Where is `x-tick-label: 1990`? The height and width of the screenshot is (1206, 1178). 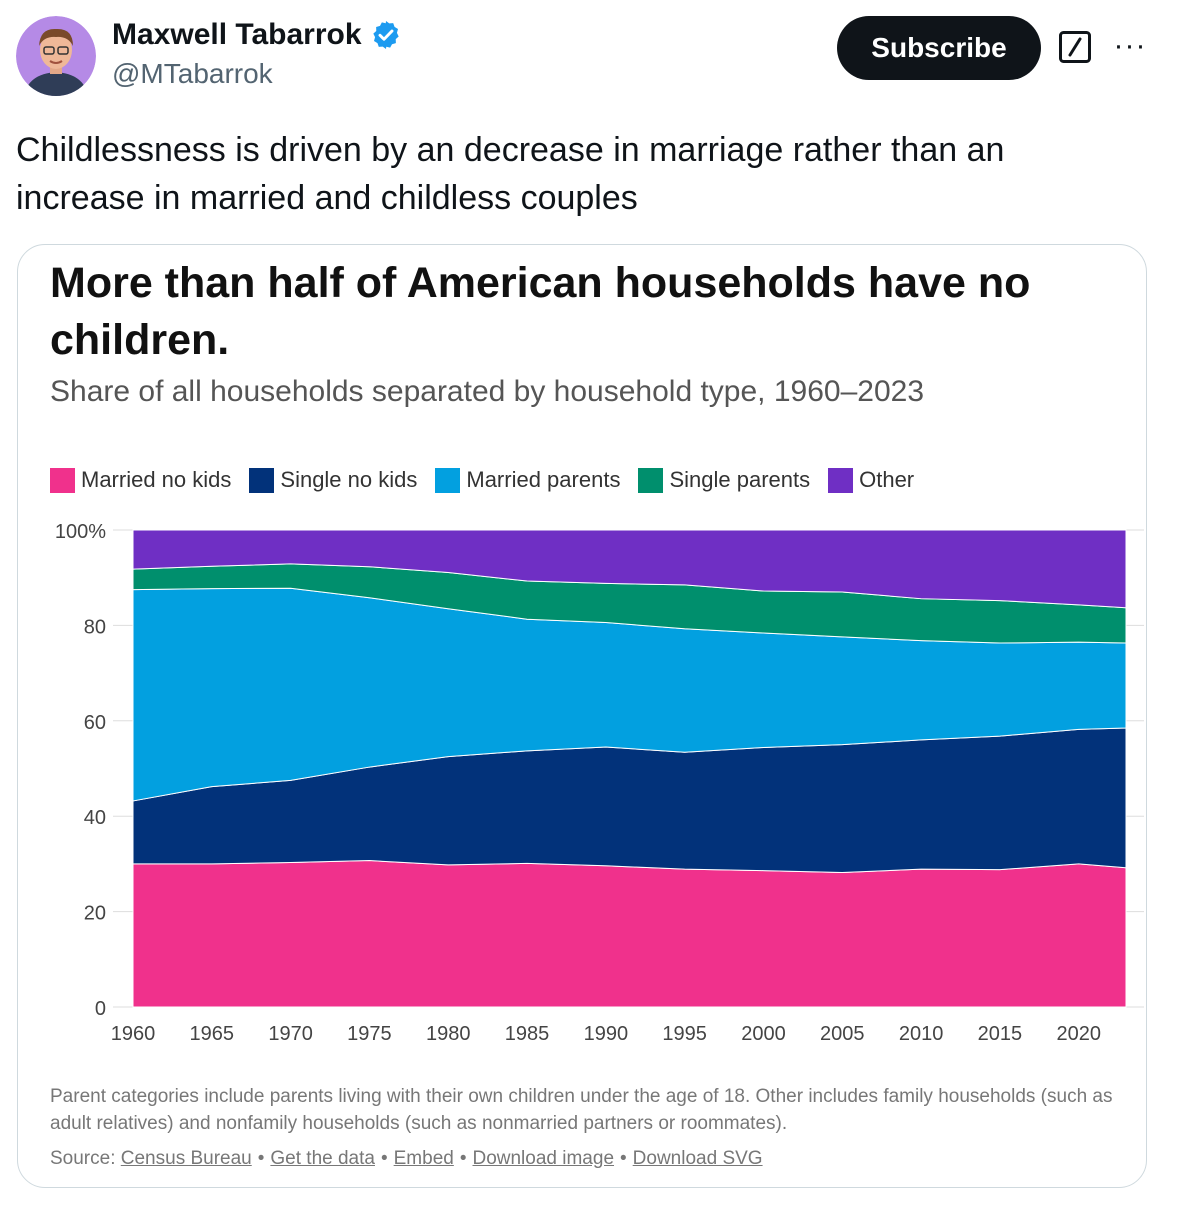 x-tick-label: 1990 is located at coordinates (606, 1034).